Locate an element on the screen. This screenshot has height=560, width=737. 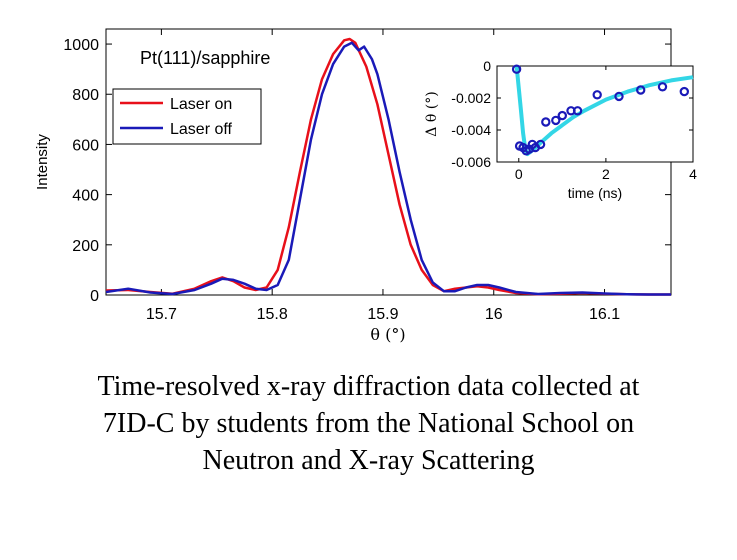
inset-y-axis: 0 -0.002 -0.004 -0.006 is located at coordinates (572, 114).